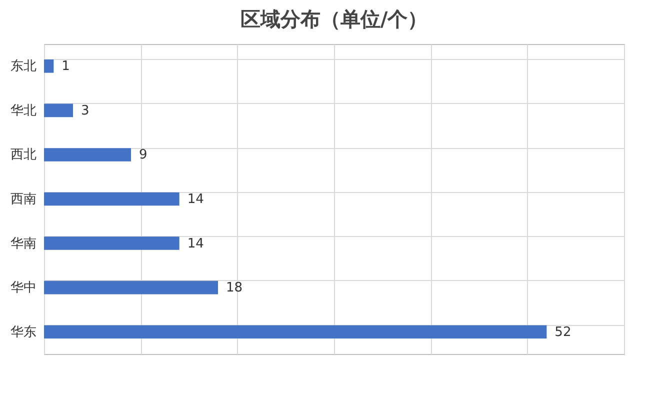 The height and width of the screenshot is (395, 660). What do you see at coordinates (85, 110) in the screenshot?
I see `data-label: 3` at bounding box center [85, 110].